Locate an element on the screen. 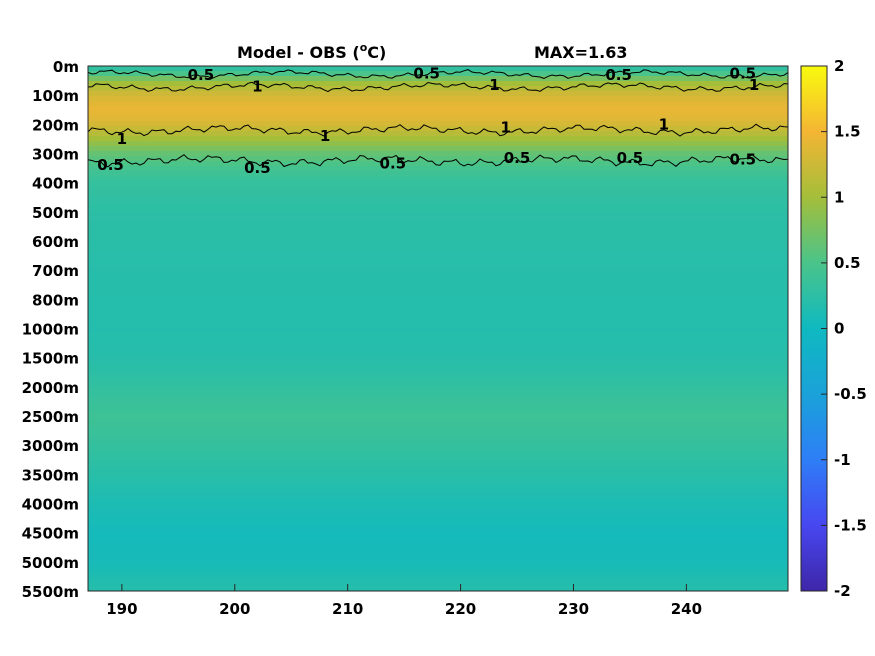  colorbar-axis: 2 1.5 1 0.5 0 -0.5 -1 -1.5 -2 is located at coordinates (844, 328).